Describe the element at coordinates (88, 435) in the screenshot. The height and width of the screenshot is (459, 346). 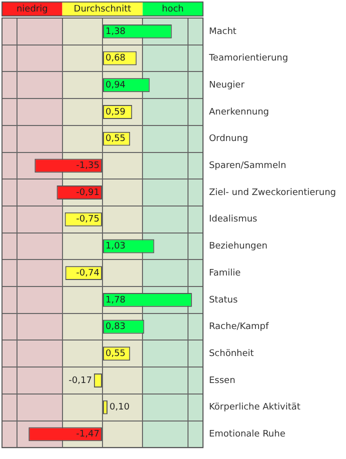
I see `data-label: -1,47` at that location.